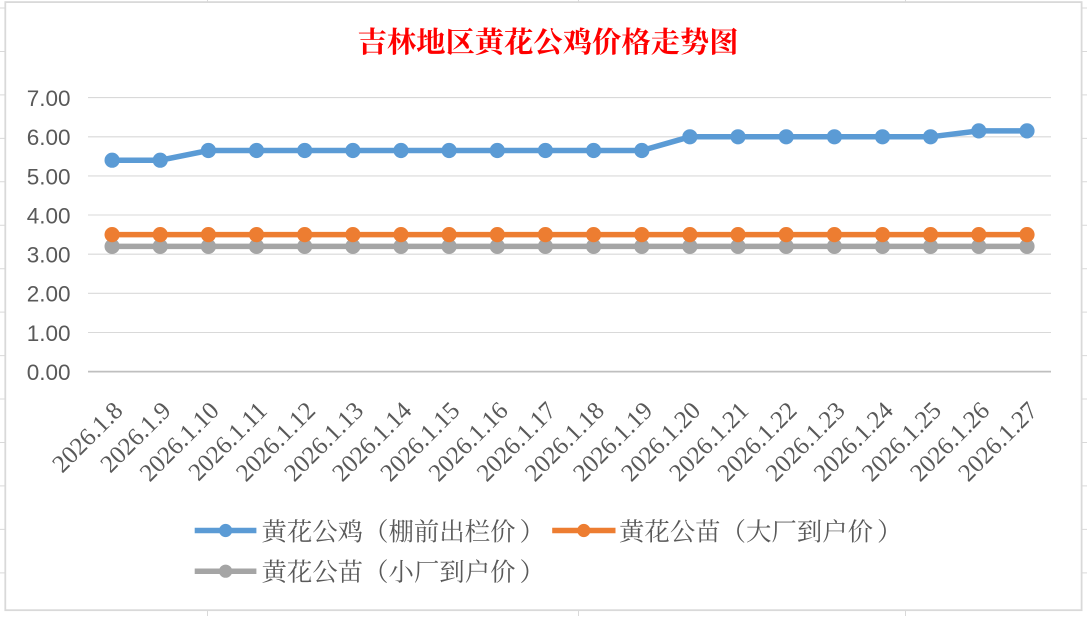 The image size is (1087, 621). What do you see at coordinates (49, 294) in the screenshot?
I see `svg-text: 2.00` at bounding box center [49, 294].